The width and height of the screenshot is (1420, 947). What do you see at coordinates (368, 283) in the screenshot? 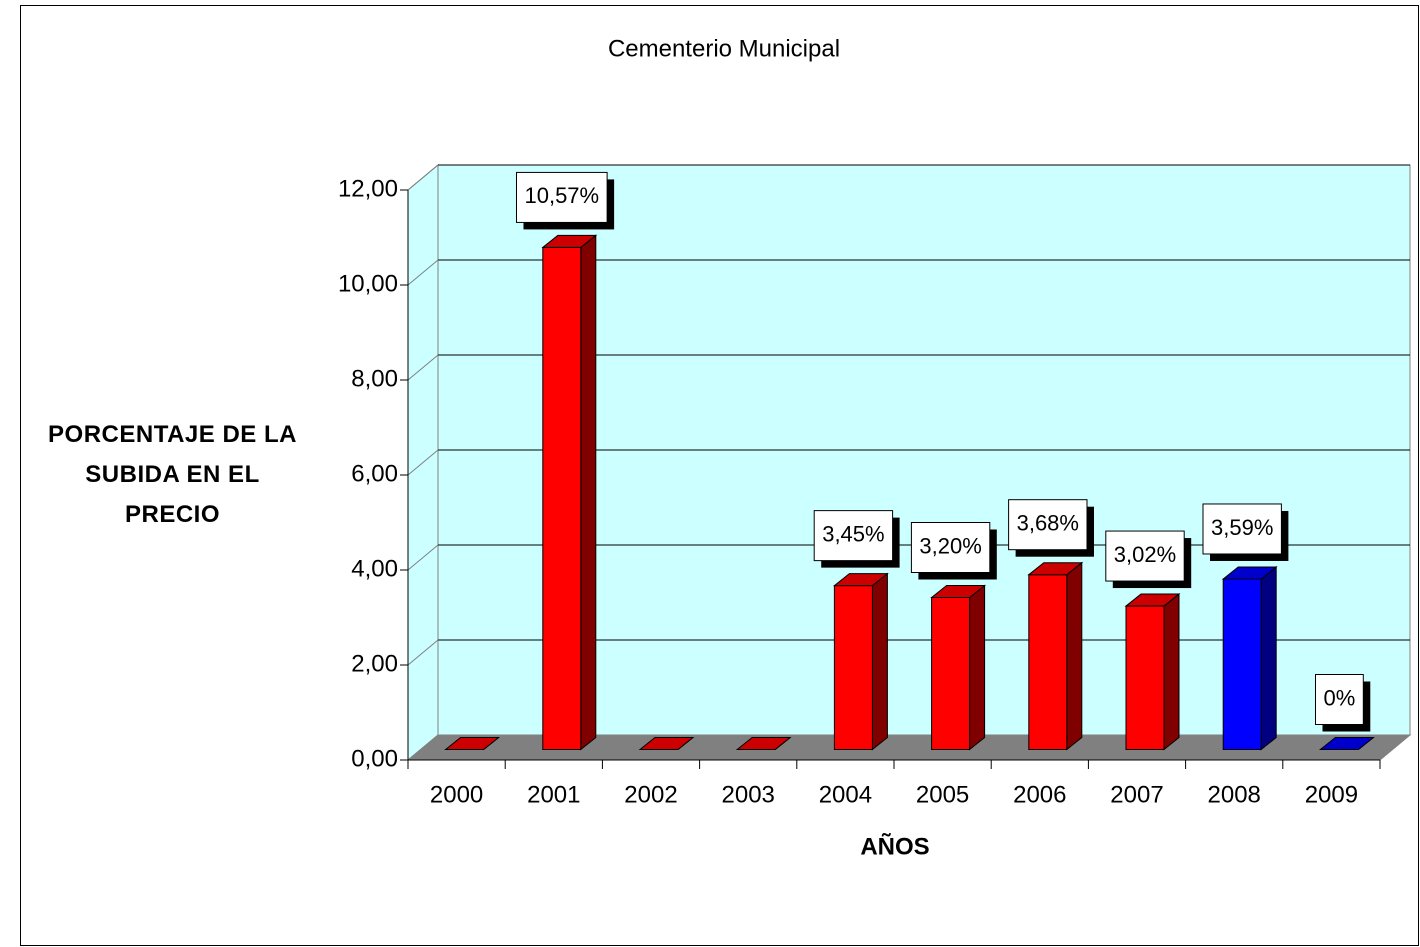
I see `y-tick-label: 10,00` at bounding box center [368, 283].